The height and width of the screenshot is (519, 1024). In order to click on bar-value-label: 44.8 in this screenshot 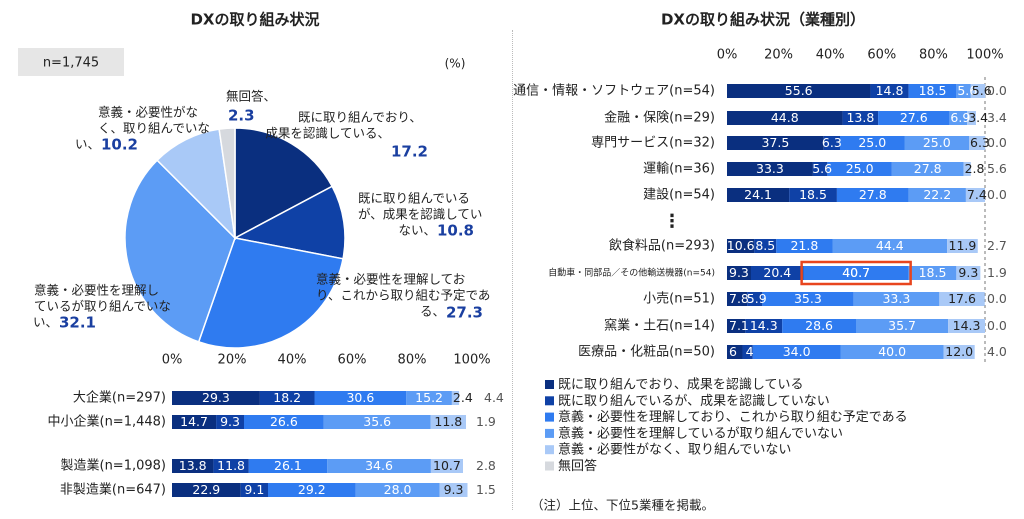, I will do `click(785, 117)`.